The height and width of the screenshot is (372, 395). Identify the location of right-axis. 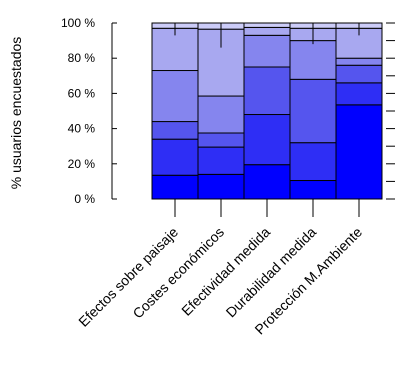
(390, 111).